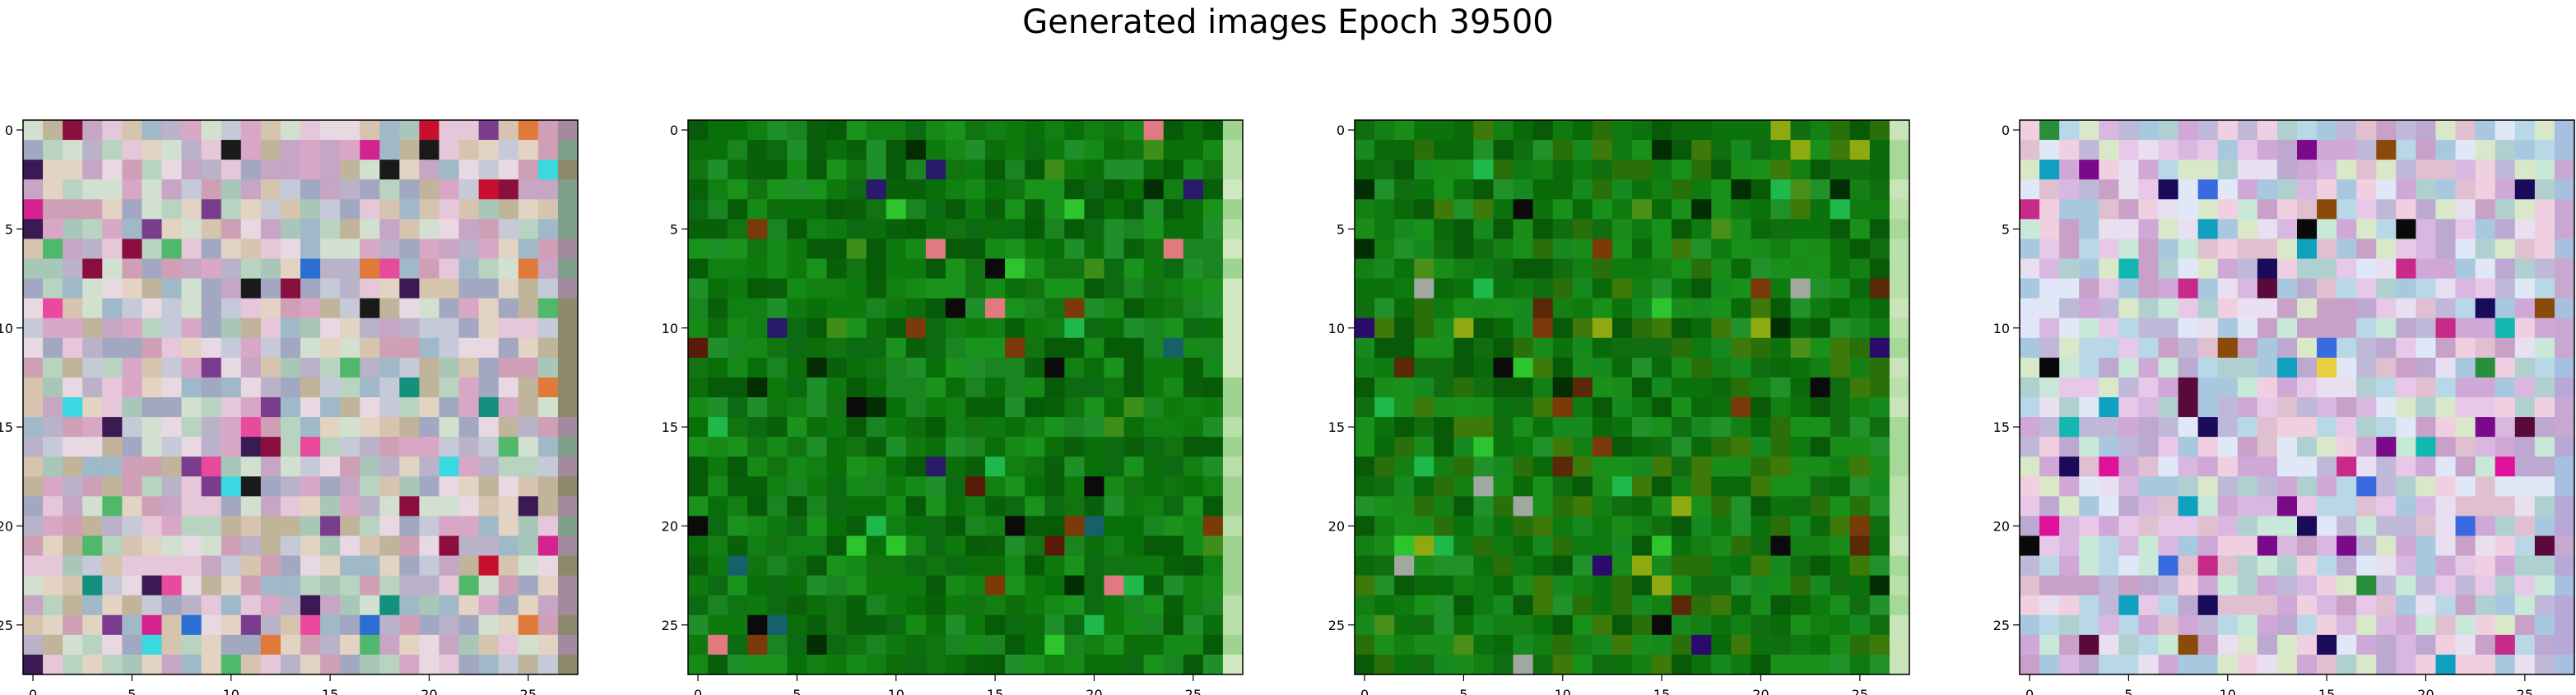 The width and height of the screenshot is (2576, 695). Describe the element at coordinates (528, 691) in the screenshot. I see `x-tick-label: 25` at that location.